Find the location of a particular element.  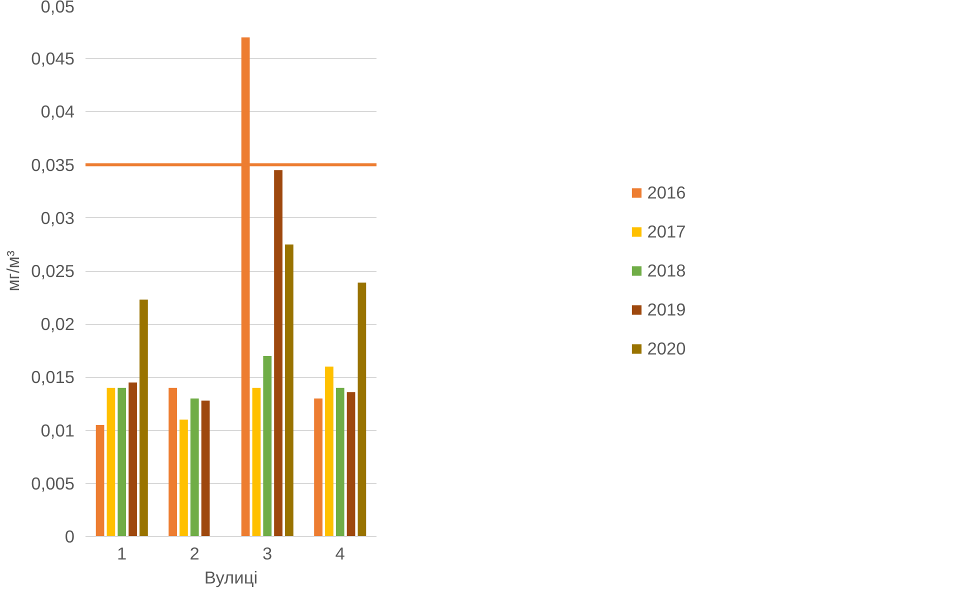

x-tick-label: 2 is located at coordinates (195, 554).